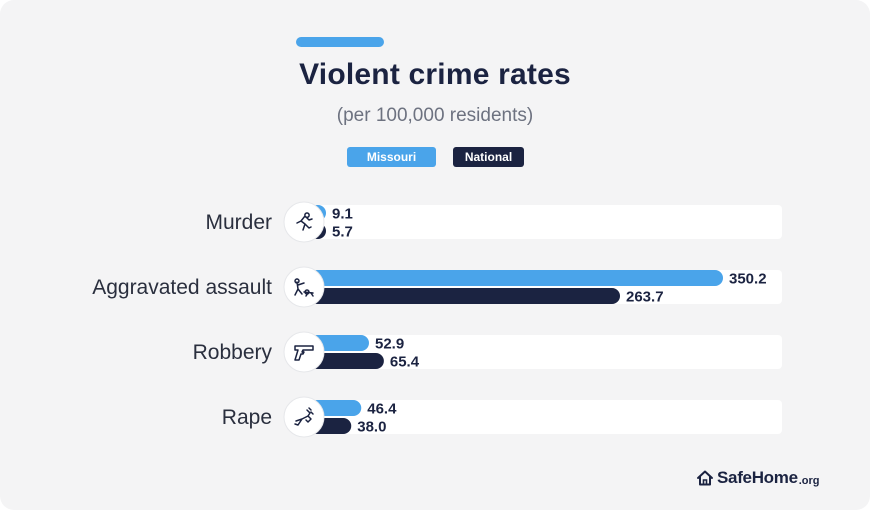 This screenshot has height=510, width=870. Describe the element at coordinates (405, 362) in the screenshot. I see `value-label-national: 65.4` at that location.